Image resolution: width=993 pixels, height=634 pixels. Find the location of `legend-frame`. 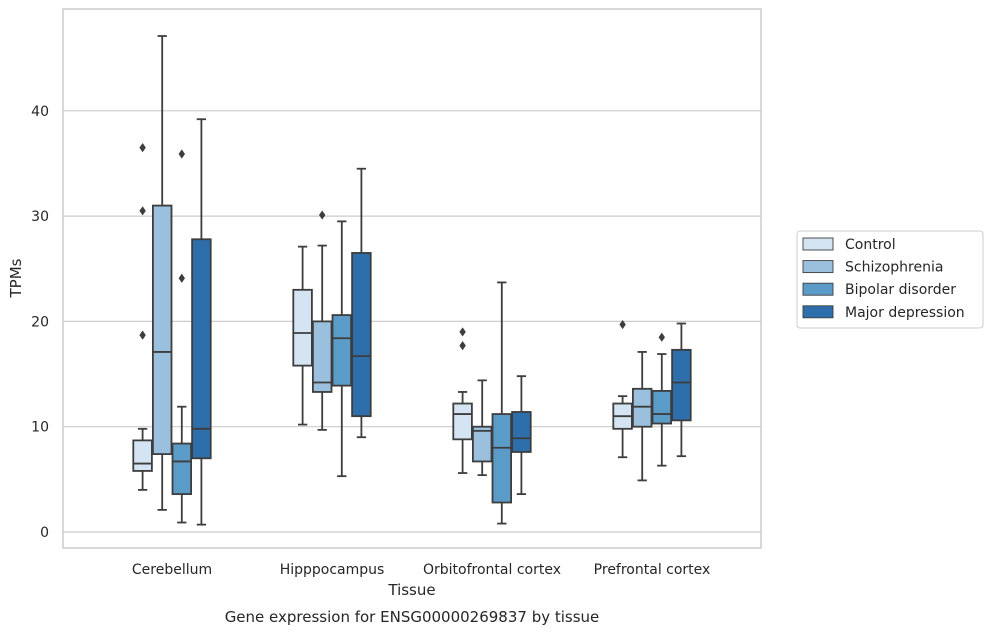

legend-frame is located at coordinates (890, 279).